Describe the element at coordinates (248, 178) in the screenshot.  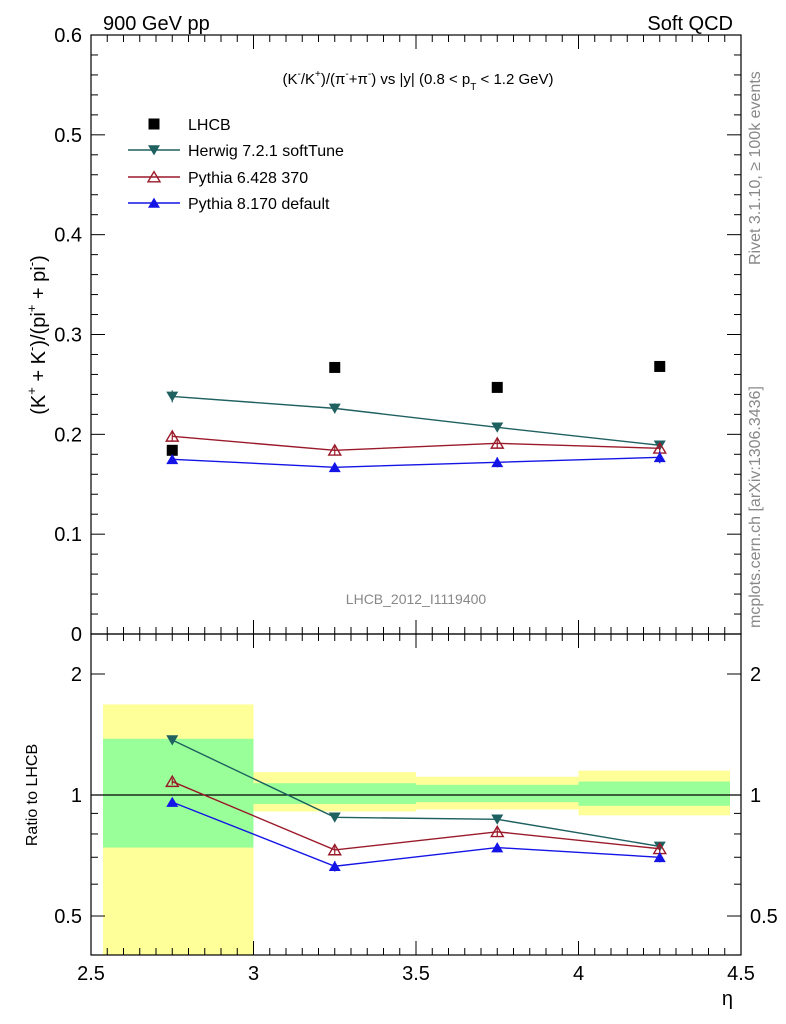
I see `legend-label: Pythia 6.428 370` at that location.